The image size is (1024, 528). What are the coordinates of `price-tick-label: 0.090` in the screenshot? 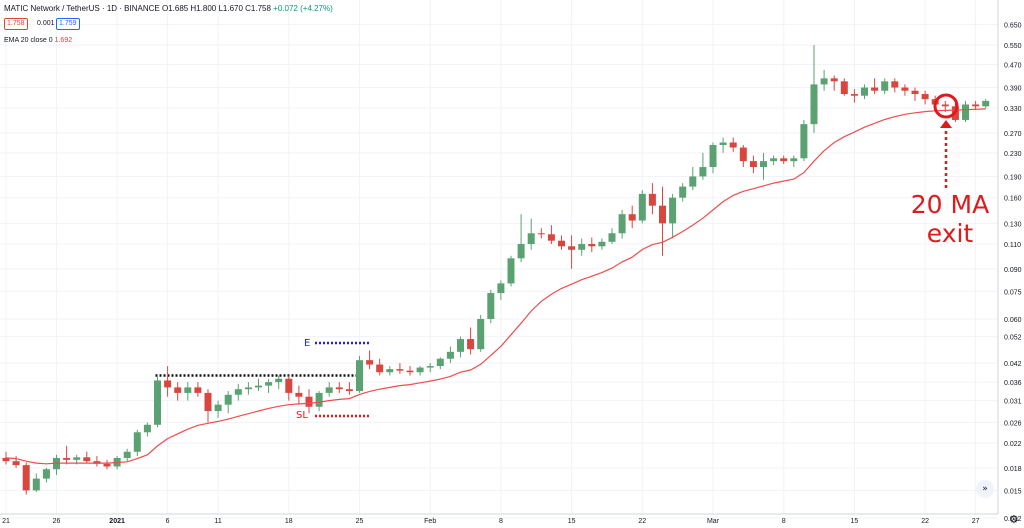 It's located at (1013, 270).